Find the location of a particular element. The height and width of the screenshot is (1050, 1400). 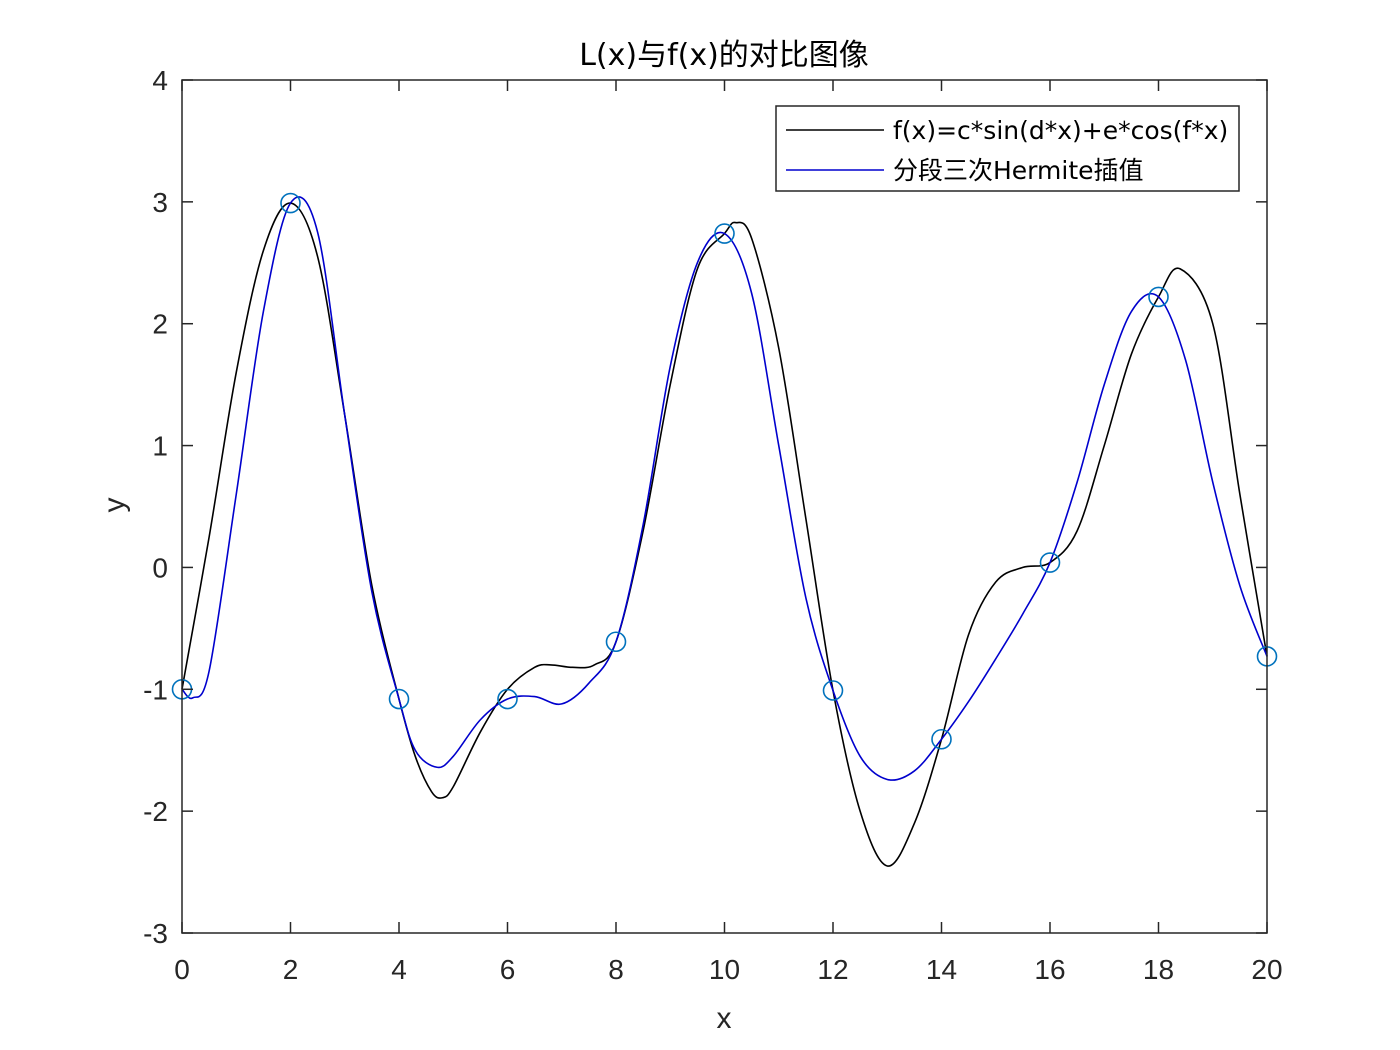

x-tick-label: 0 is located at coordinates (182, 969).